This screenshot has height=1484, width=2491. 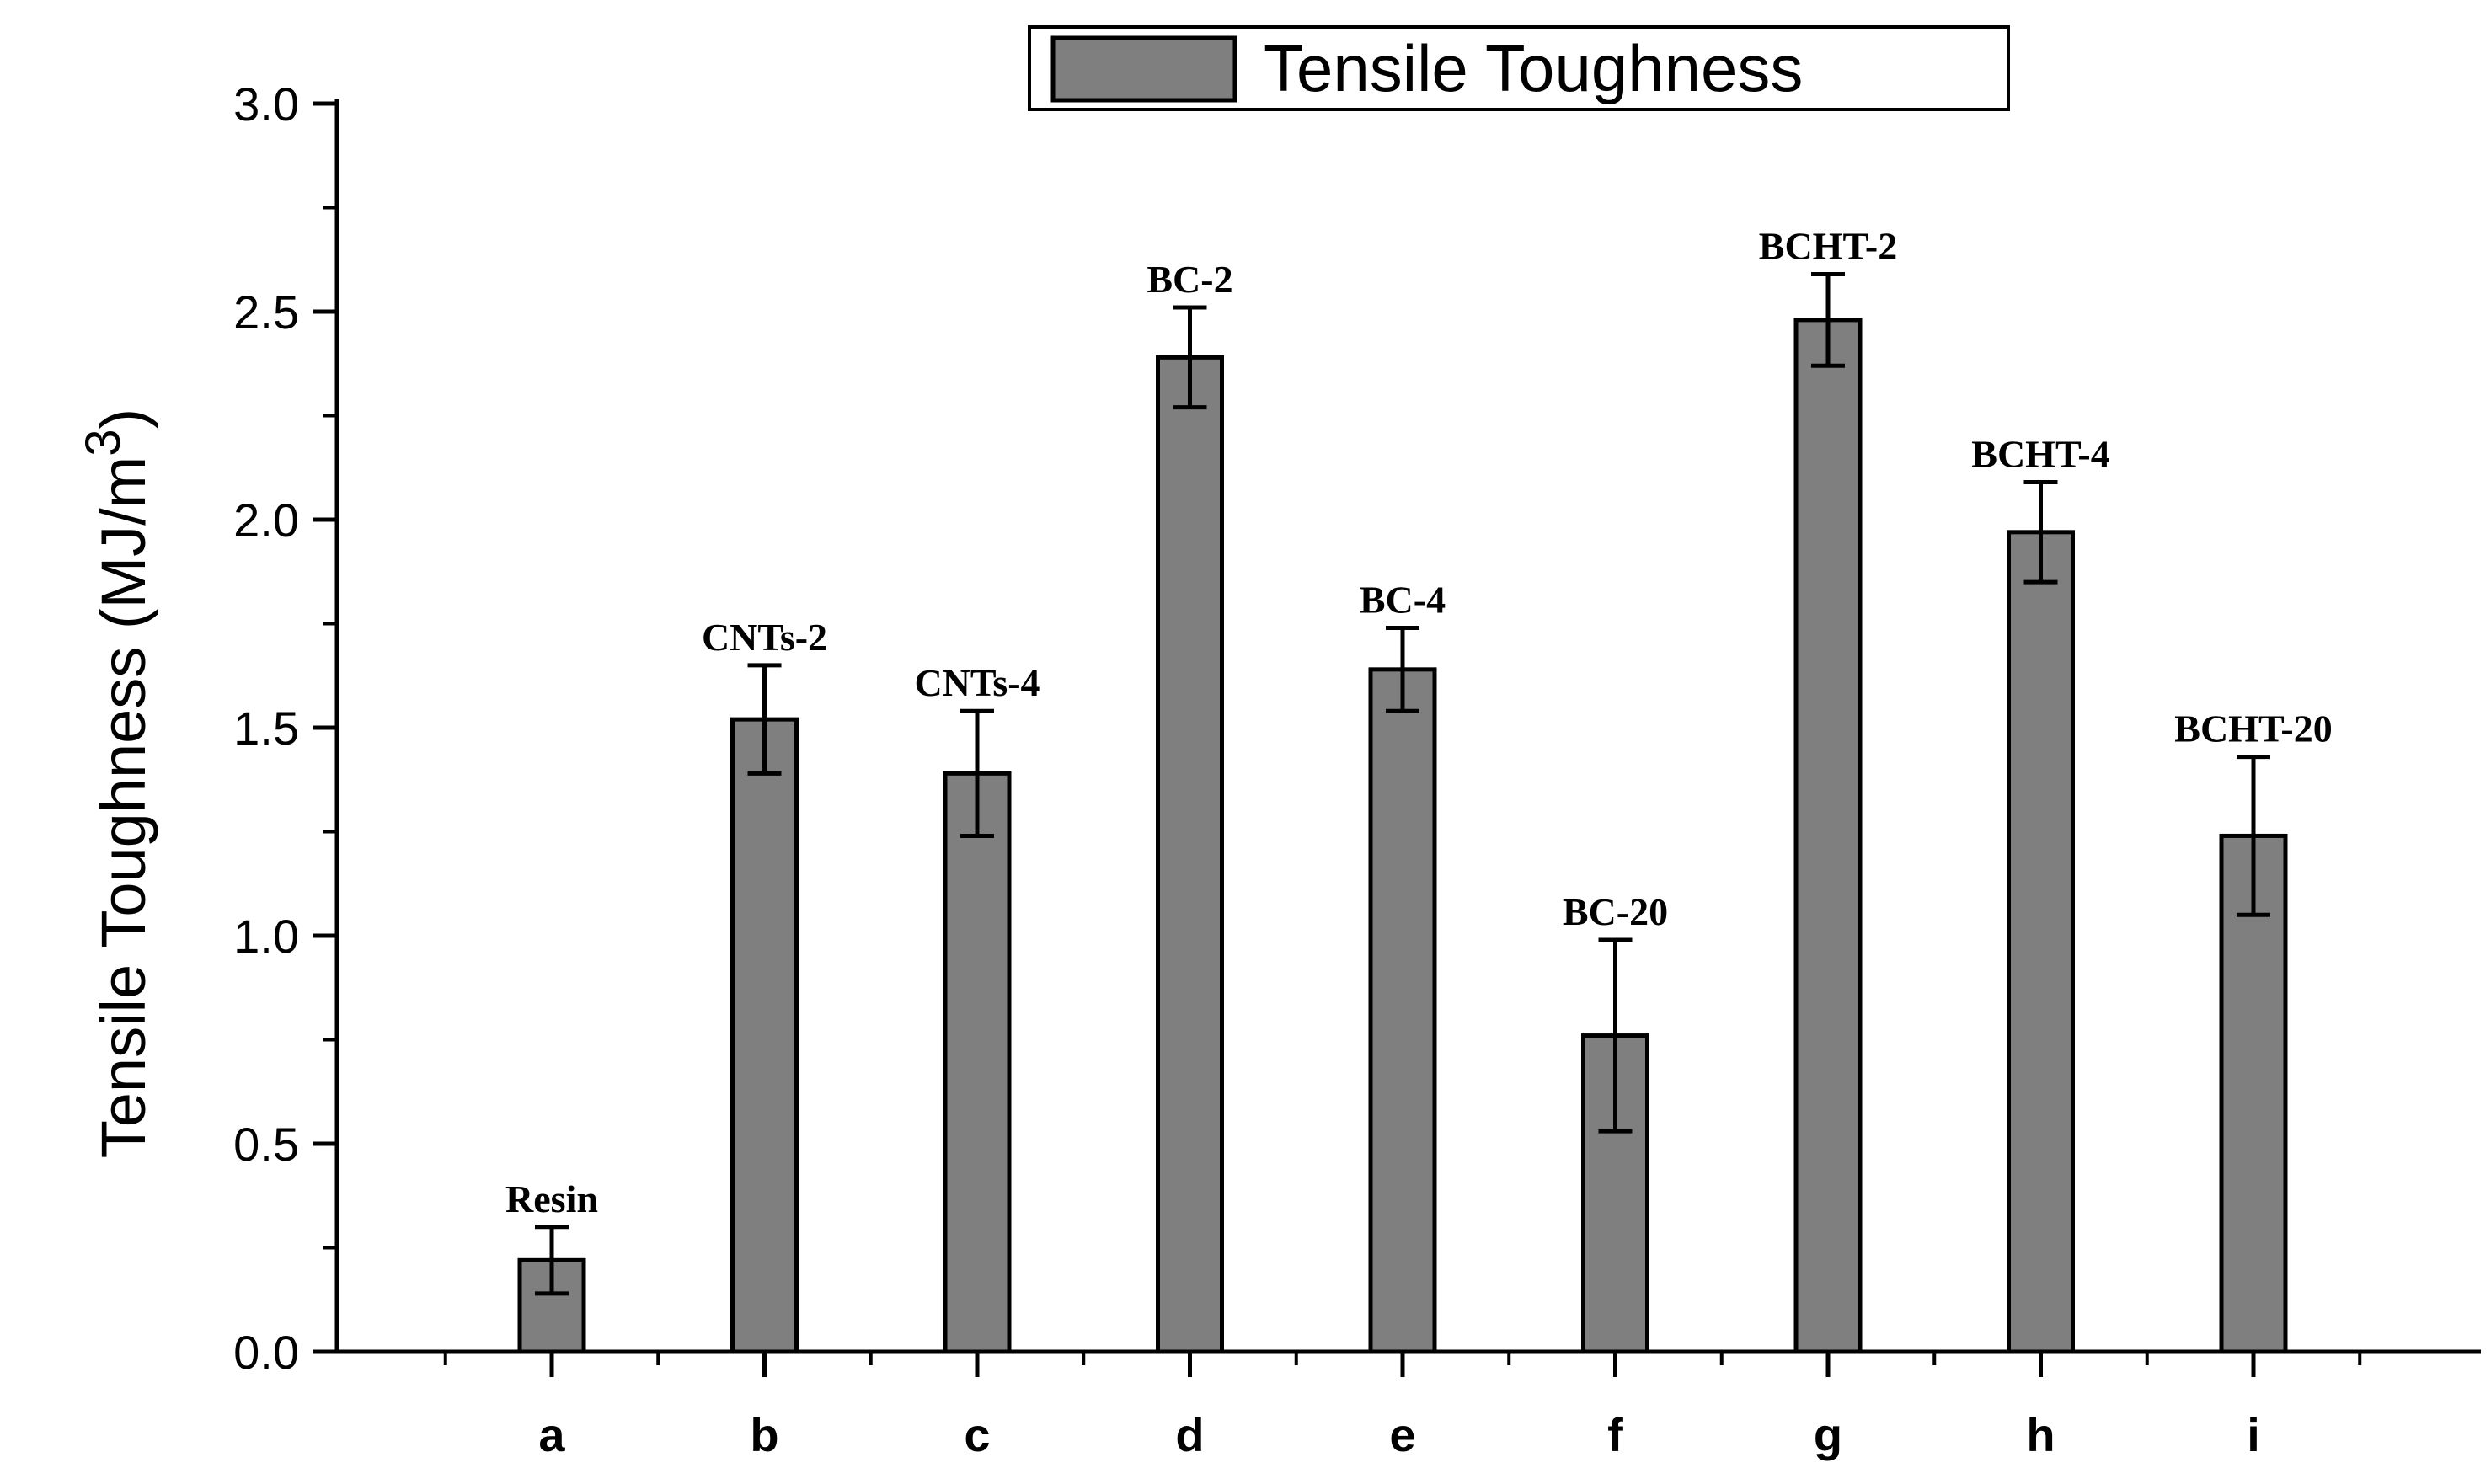 I want to click on y-tick-label: 0.5, so click(x=266, y=1144).